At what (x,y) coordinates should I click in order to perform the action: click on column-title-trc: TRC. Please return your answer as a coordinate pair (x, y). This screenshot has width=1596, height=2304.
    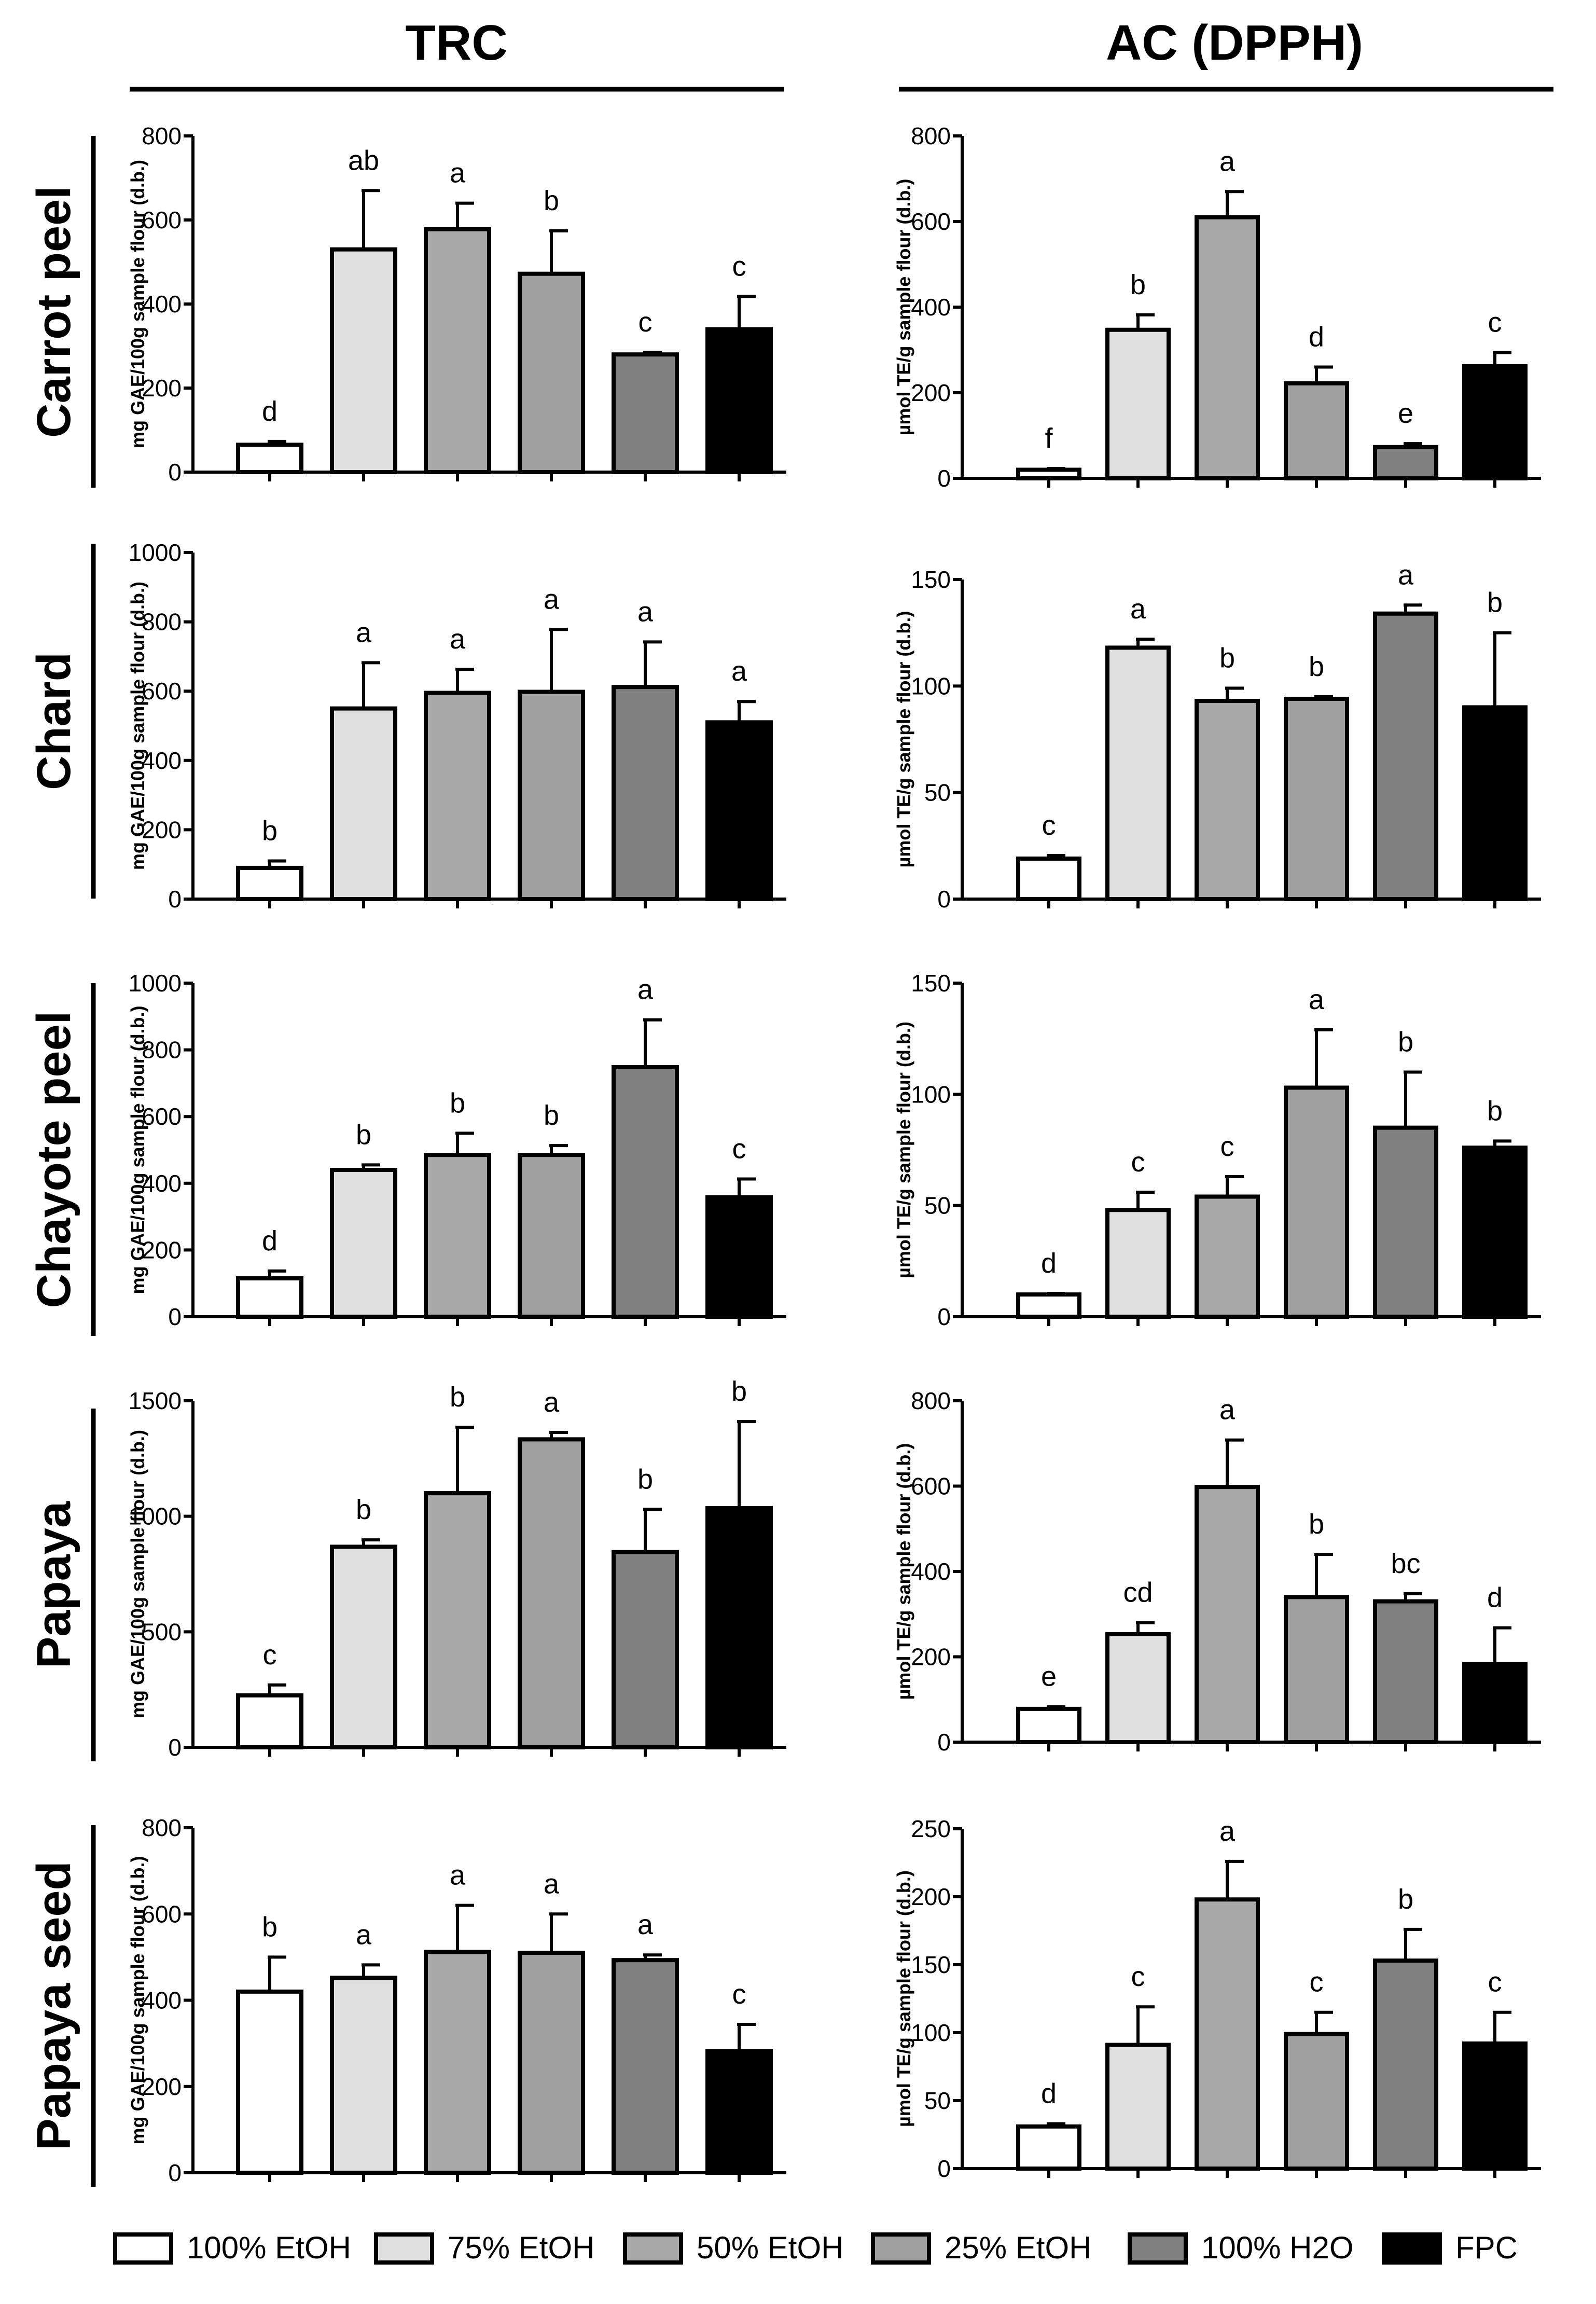
    Looking at the image, I should click on (456, 43).